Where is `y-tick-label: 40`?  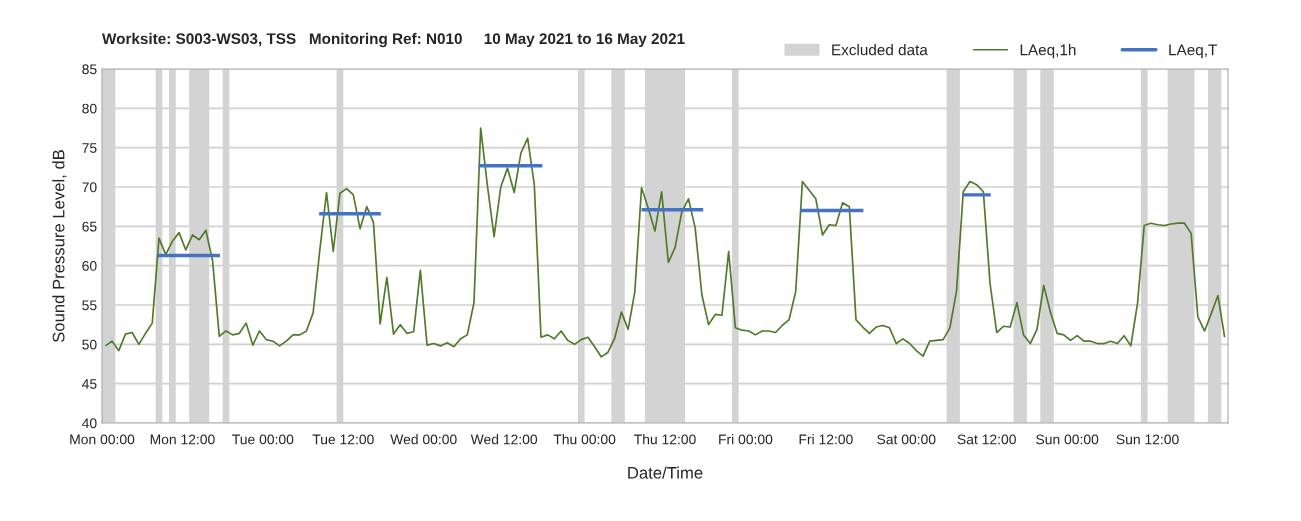
y-tick-label: 40 is located at coordinates (89, 423).